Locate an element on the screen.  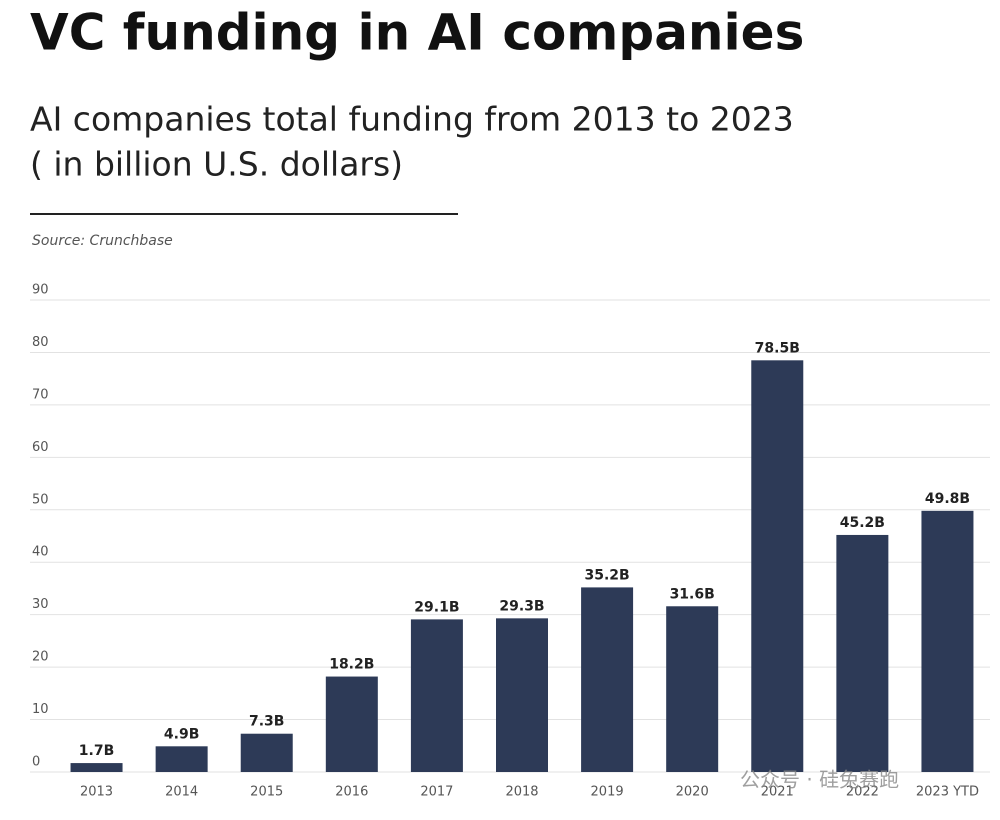
y-tick-label: 50 is located at coordinates (40, 499).